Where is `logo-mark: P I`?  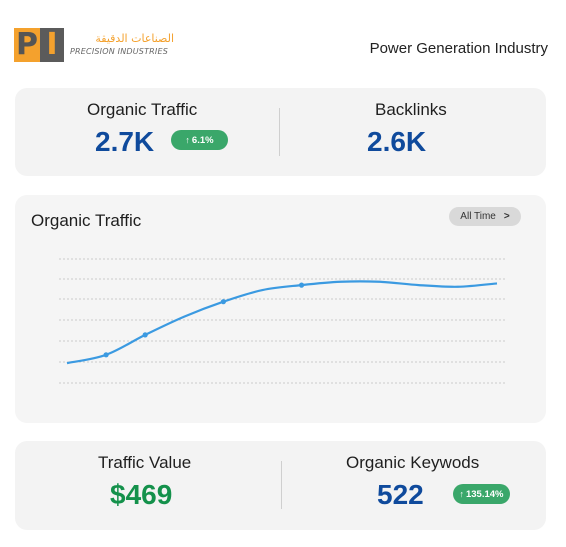
logo-mark: P I is located at coordinates (40, 45).